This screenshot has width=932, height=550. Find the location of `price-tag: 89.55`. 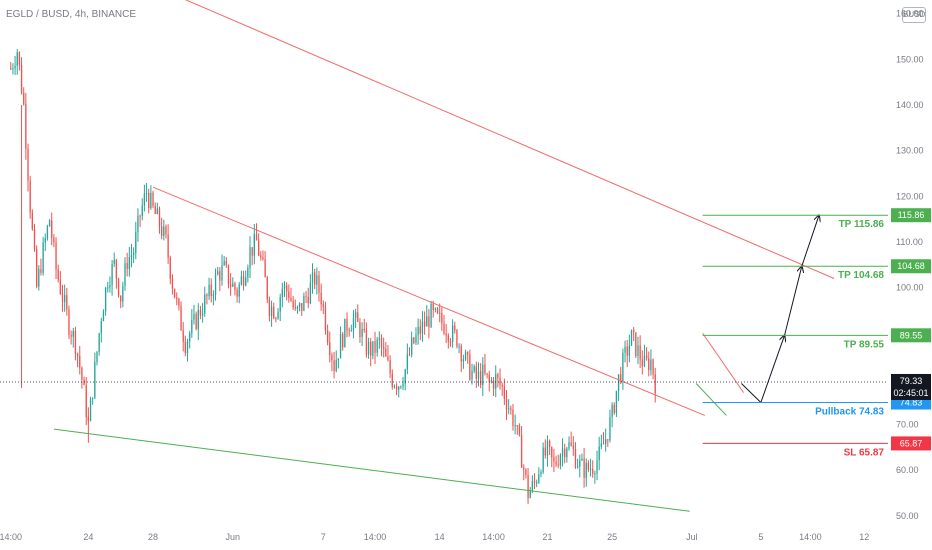

price-tag: 89.55 is located at coordinates (911, 335).